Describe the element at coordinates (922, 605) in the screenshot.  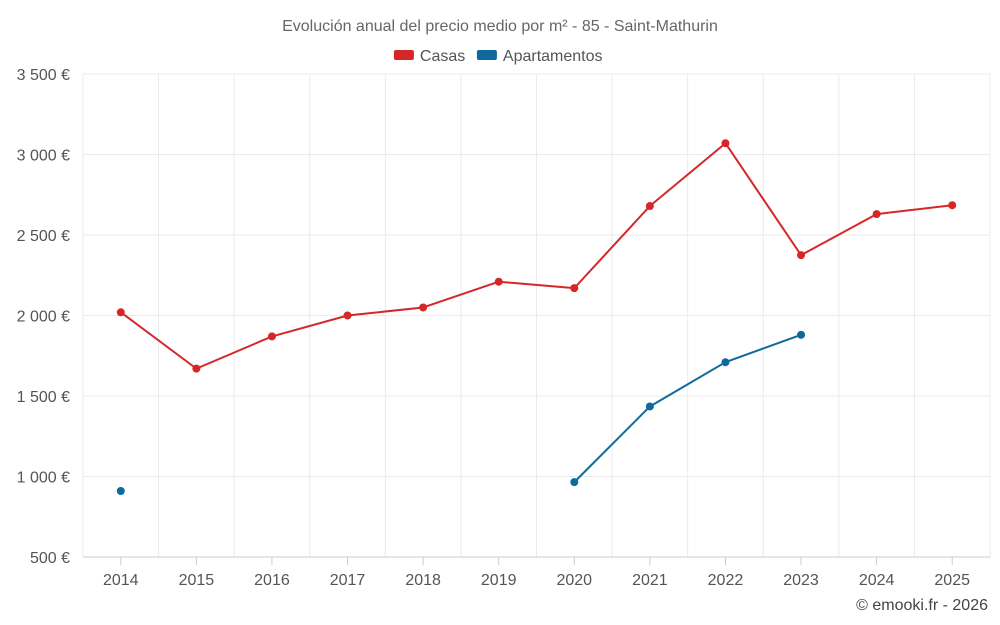
I see `credit-text: © emooki.fr - 2026` at that location.